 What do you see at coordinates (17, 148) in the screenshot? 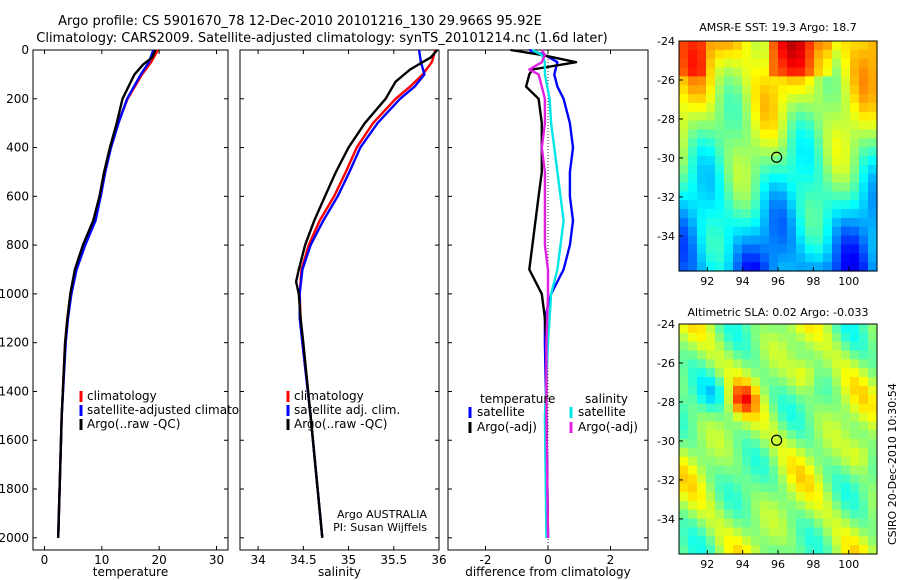
I see `depth-tick-label: 400` at bounding box center [17, 148].